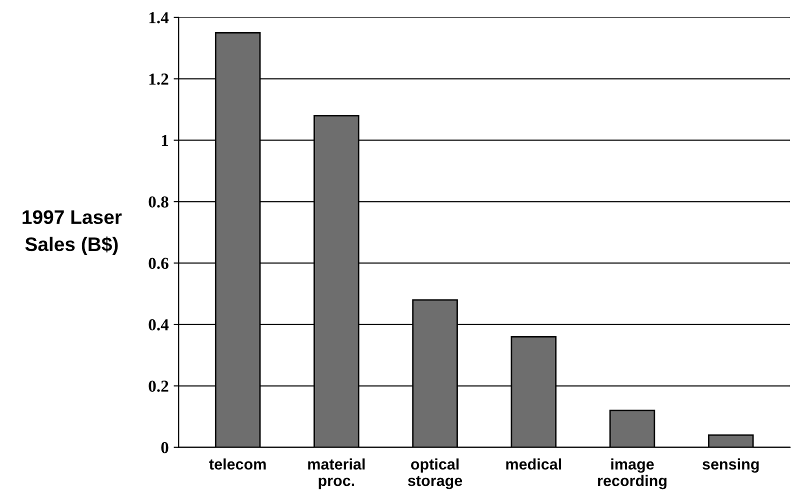  I want to click on x-tick-label: optical storage, so click(435, 474).